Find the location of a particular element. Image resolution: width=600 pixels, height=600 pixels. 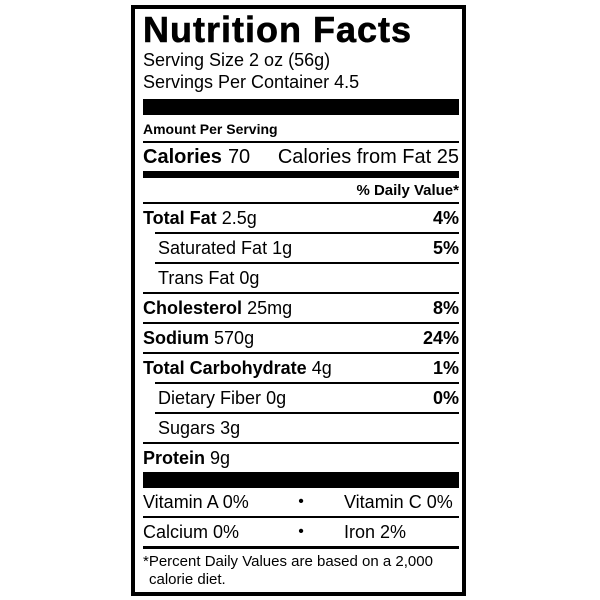

nutrient-name: Sugars is located at coordinates (187, 427).